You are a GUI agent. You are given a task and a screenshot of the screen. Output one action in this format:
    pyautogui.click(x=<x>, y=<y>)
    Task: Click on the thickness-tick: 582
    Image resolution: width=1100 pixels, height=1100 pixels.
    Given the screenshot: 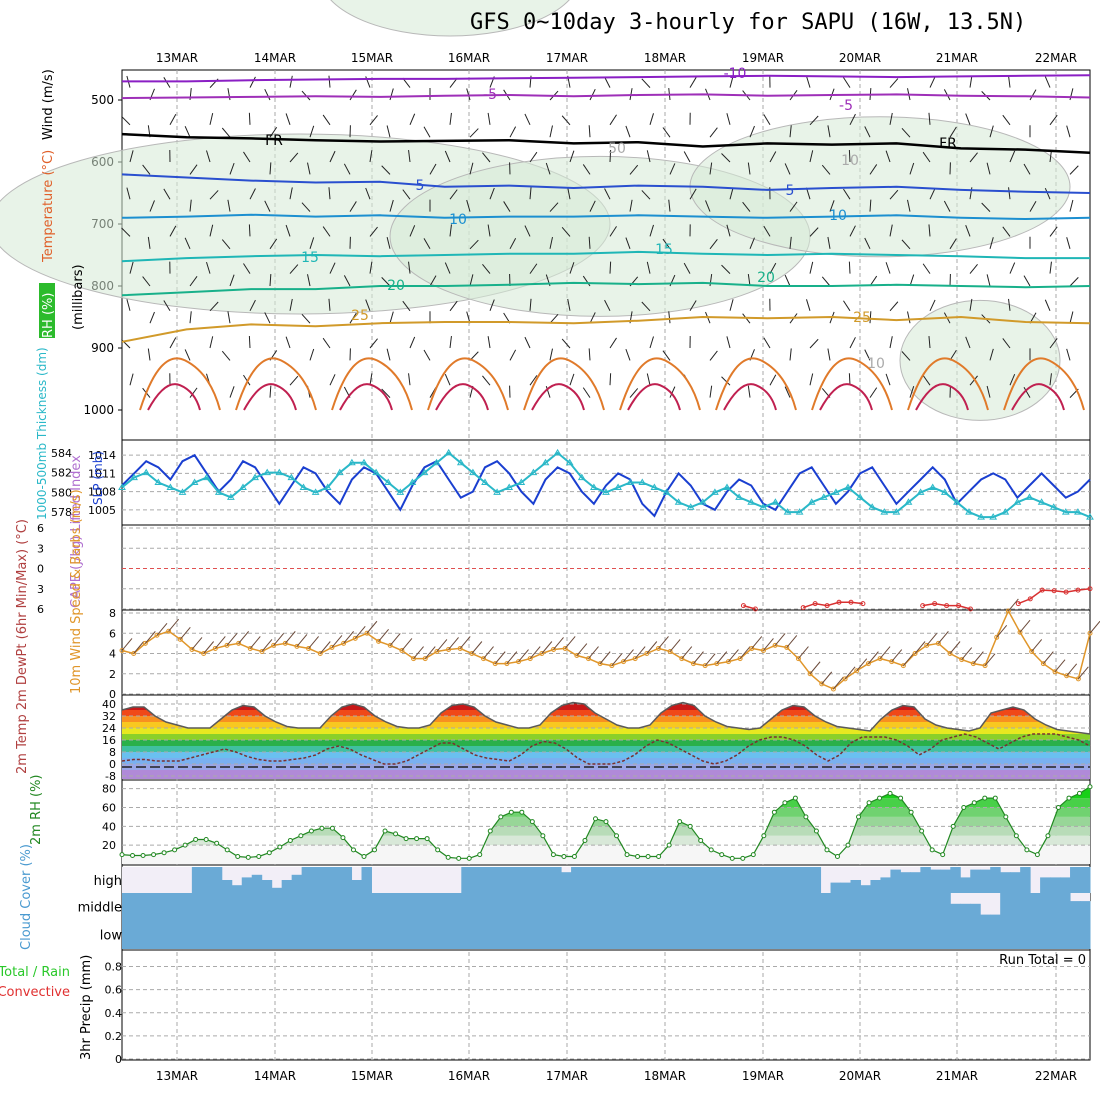 What is the action you would take?
    pyautogui.click(x=61, y=473)
    